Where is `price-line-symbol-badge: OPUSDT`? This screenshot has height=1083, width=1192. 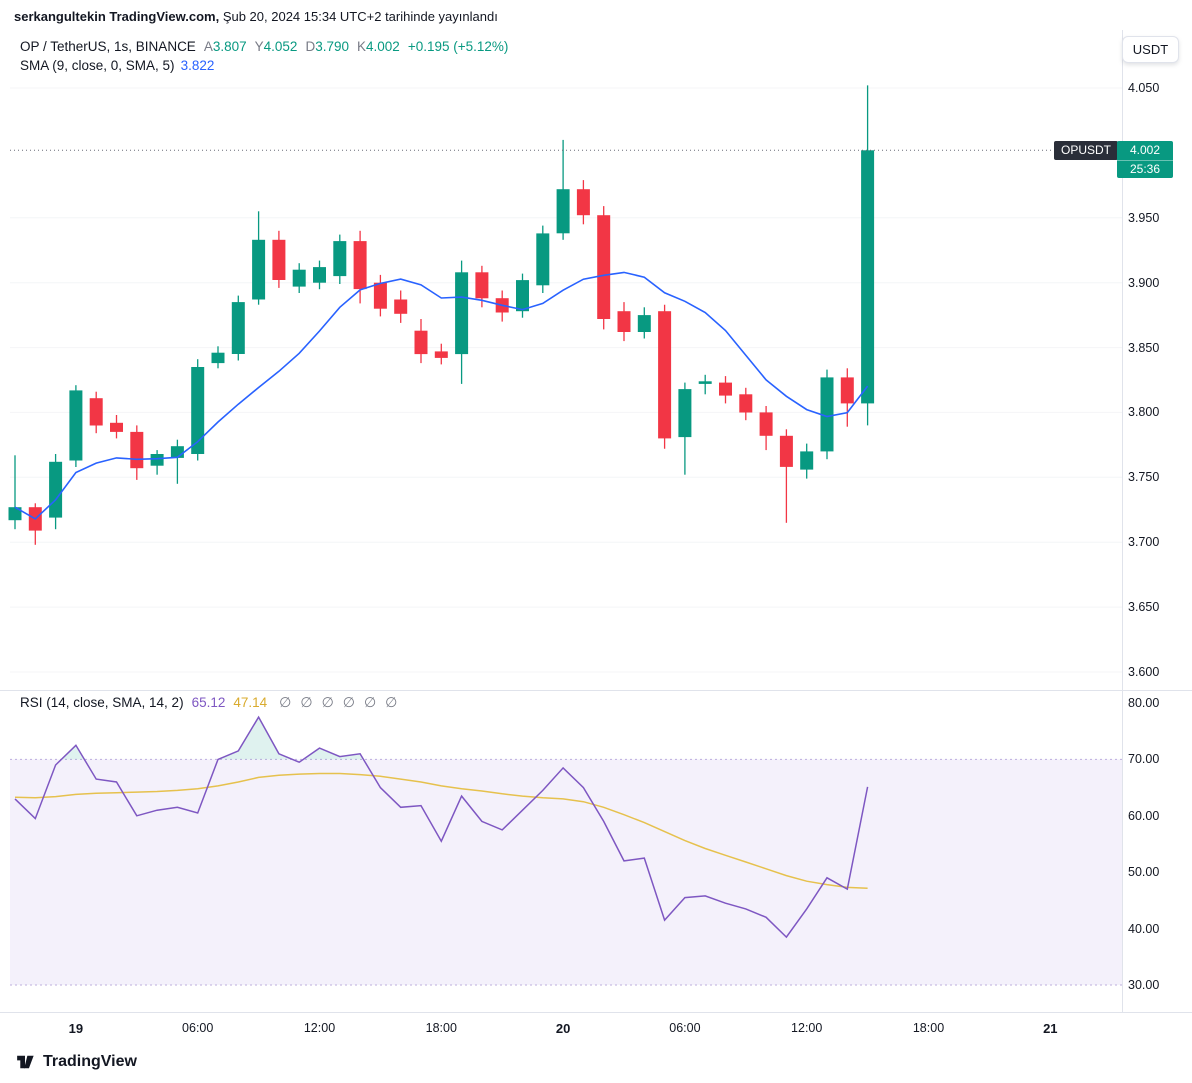
price-line-symbol-badge: OPUSDT is located at coordinates (1086, 150).